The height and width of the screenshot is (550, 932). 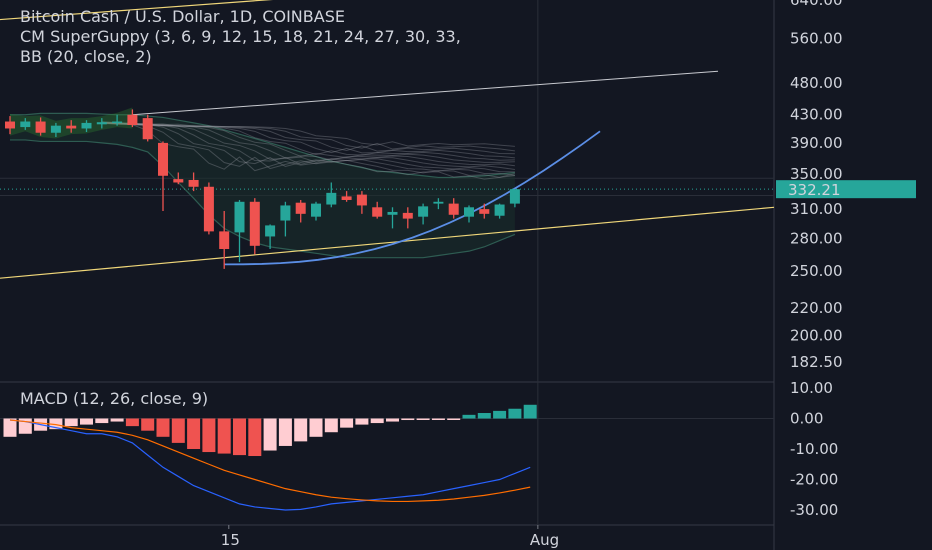 What do you see at coordinates (412, 198) in the screenshot?
I see `parabolic-curve` at bounding box center [412, 198].